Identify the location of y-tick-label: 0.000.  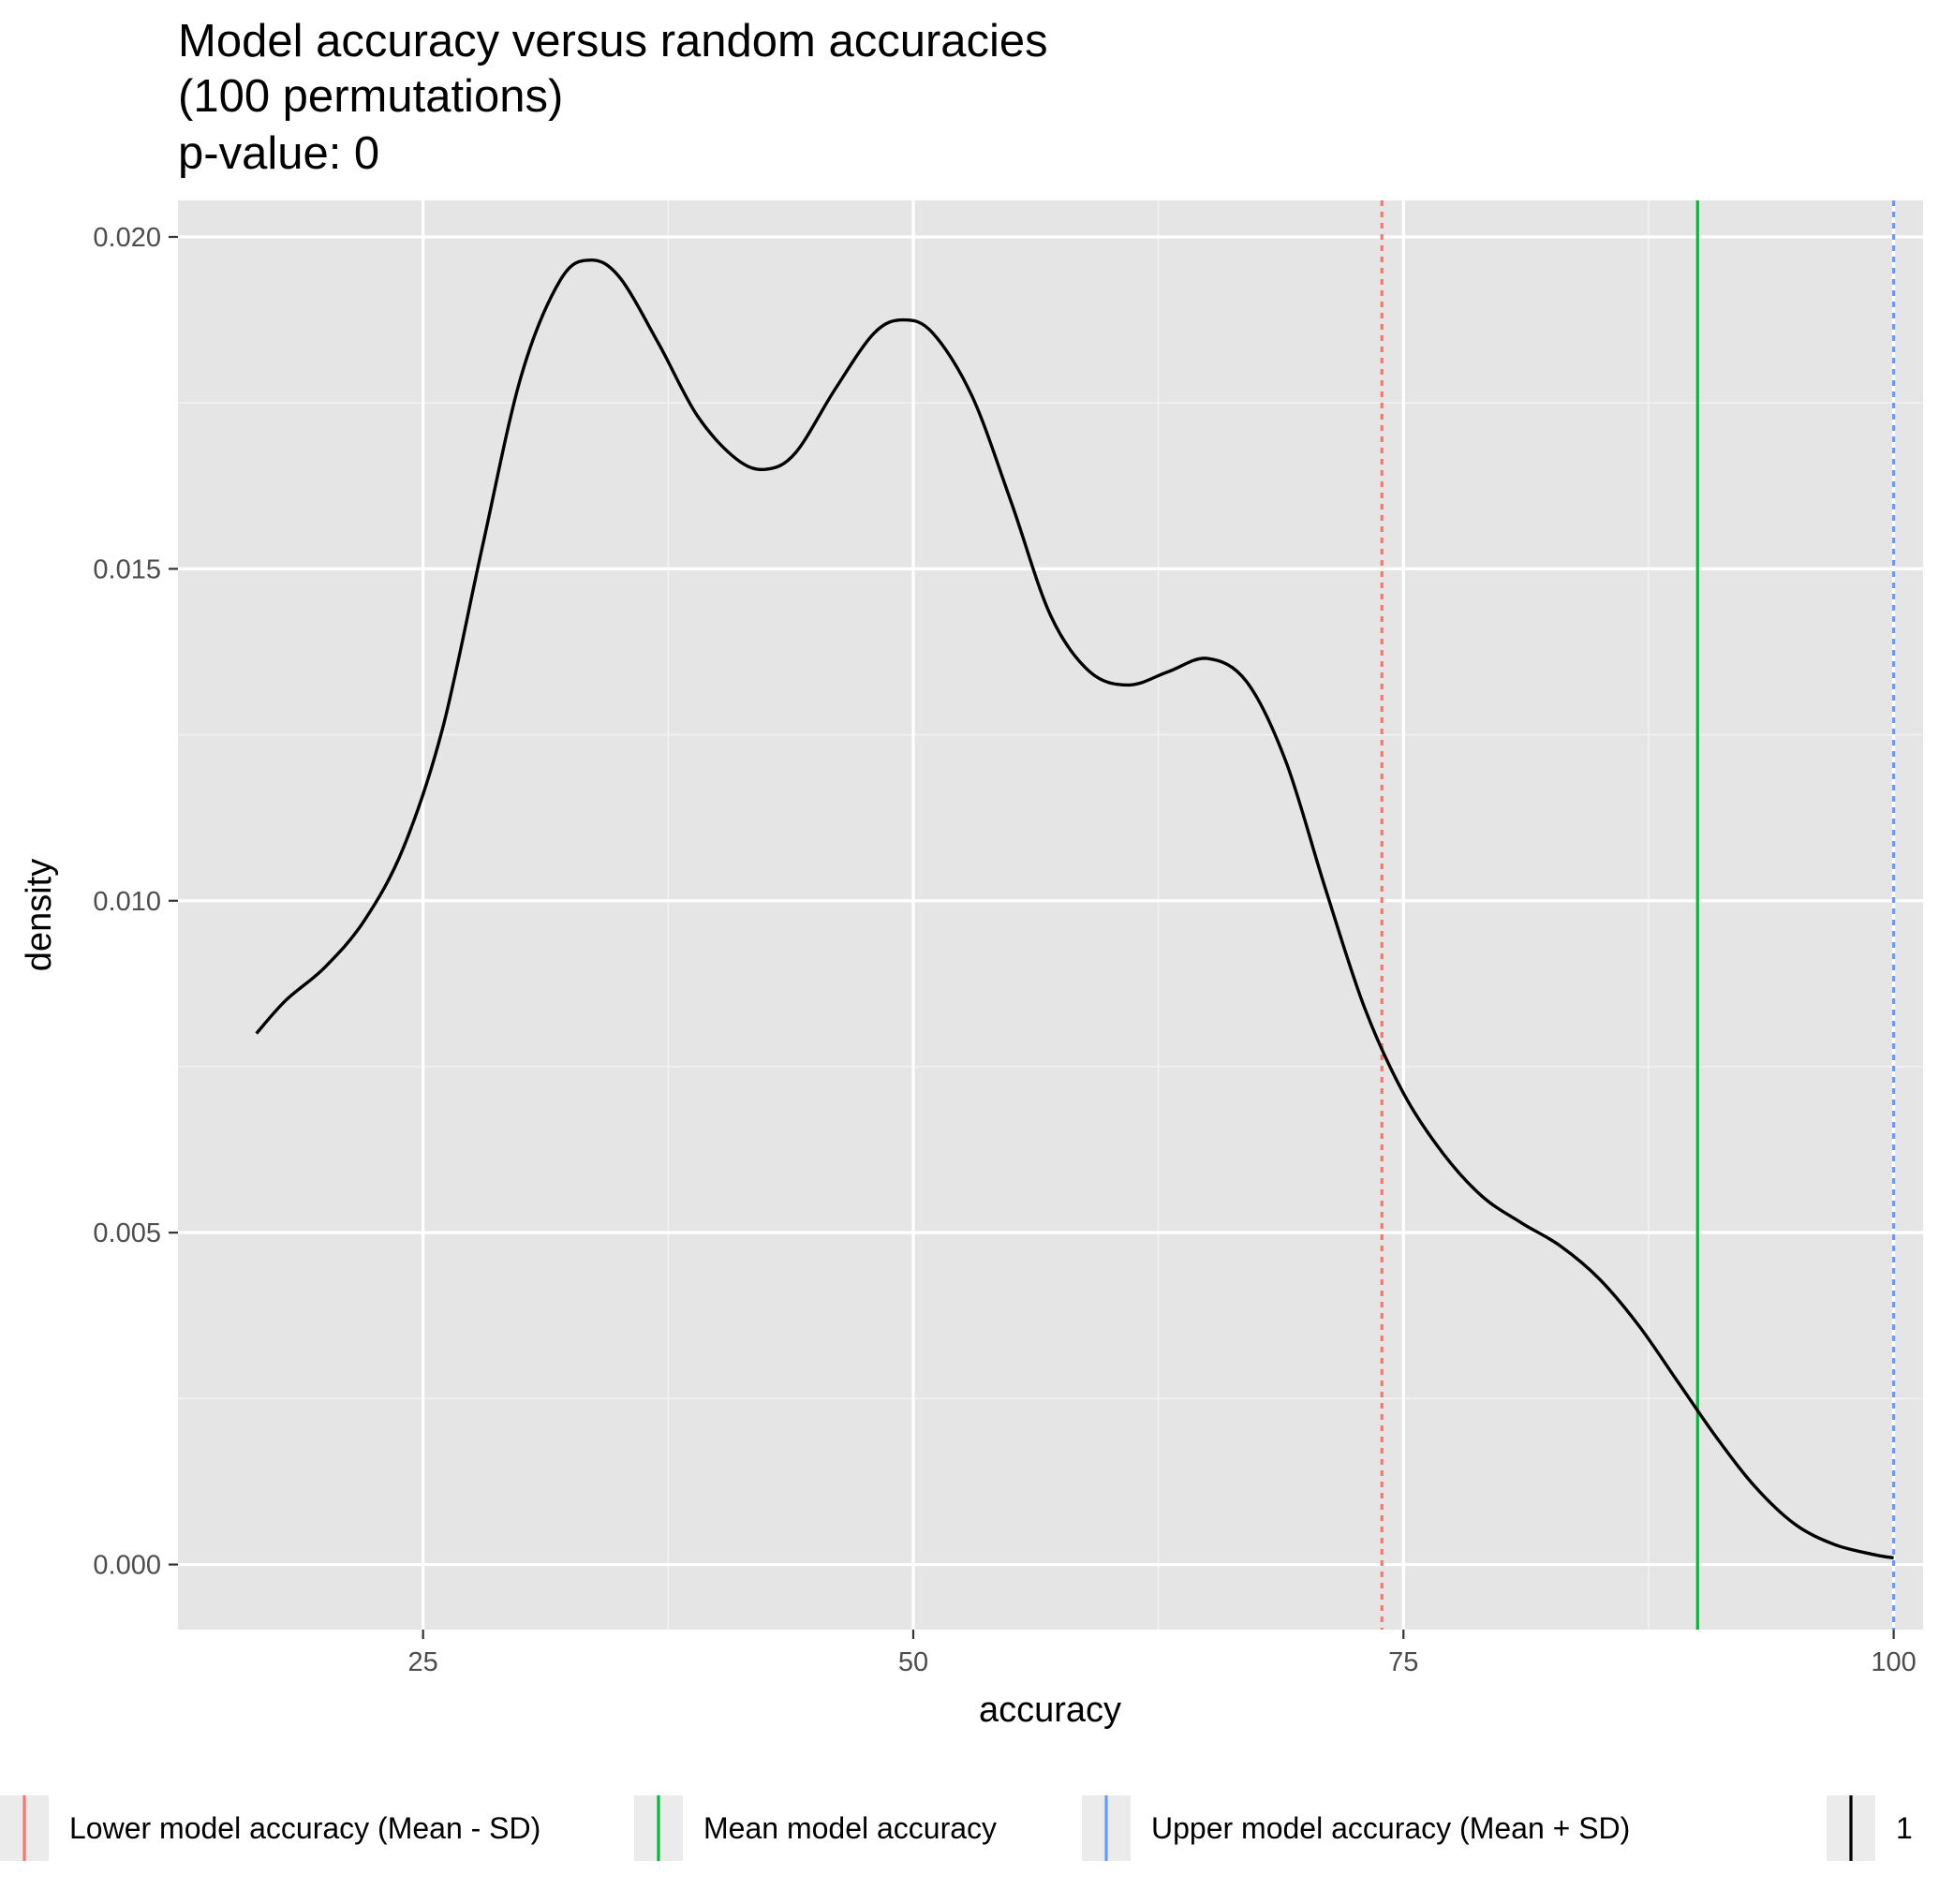
(127, 1566).